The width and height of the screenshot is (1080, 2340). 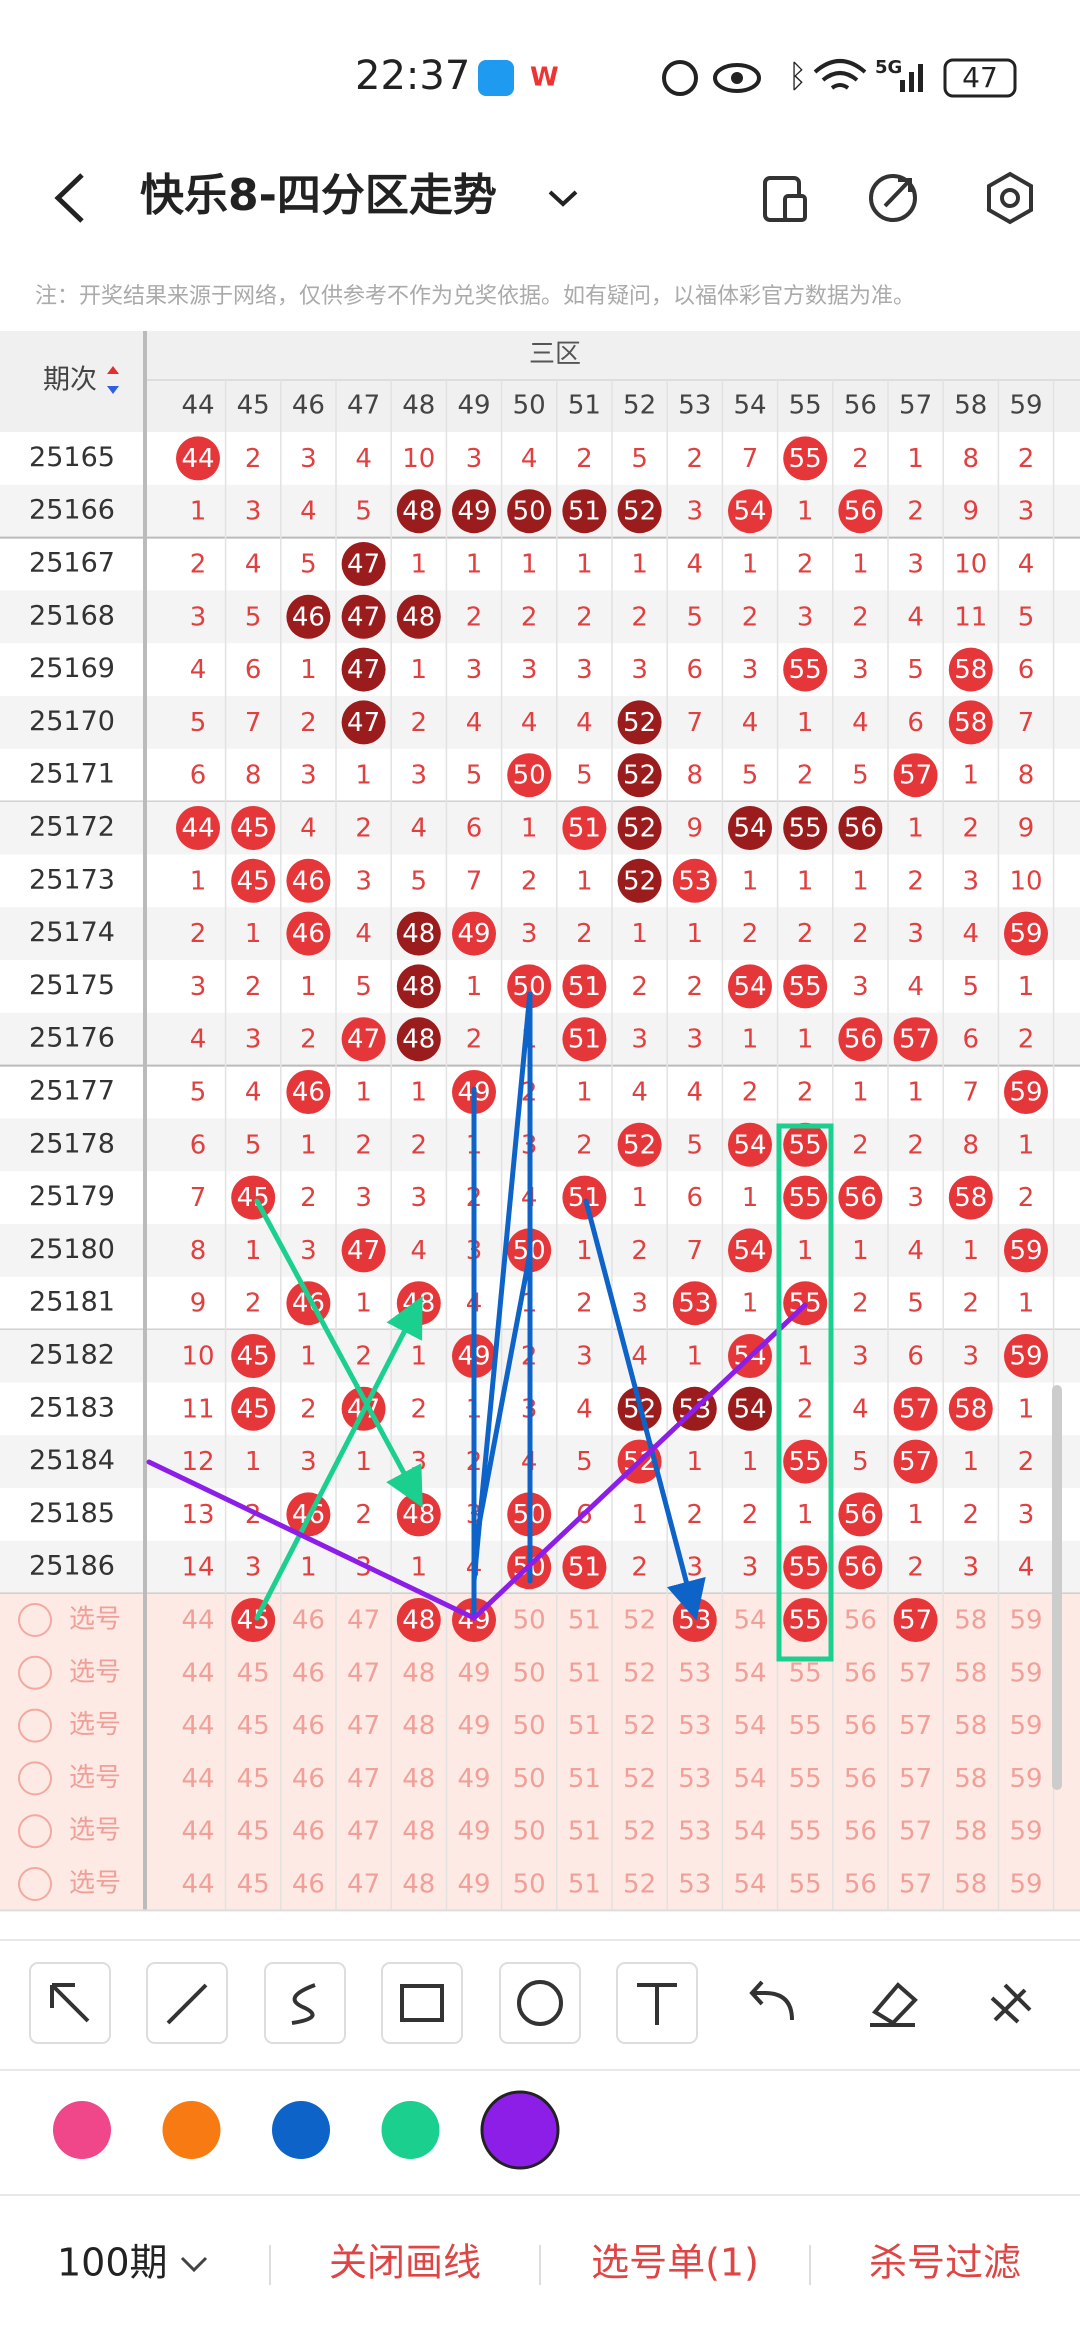 I want to click on eraser-button, so click(x=894, y=2004).